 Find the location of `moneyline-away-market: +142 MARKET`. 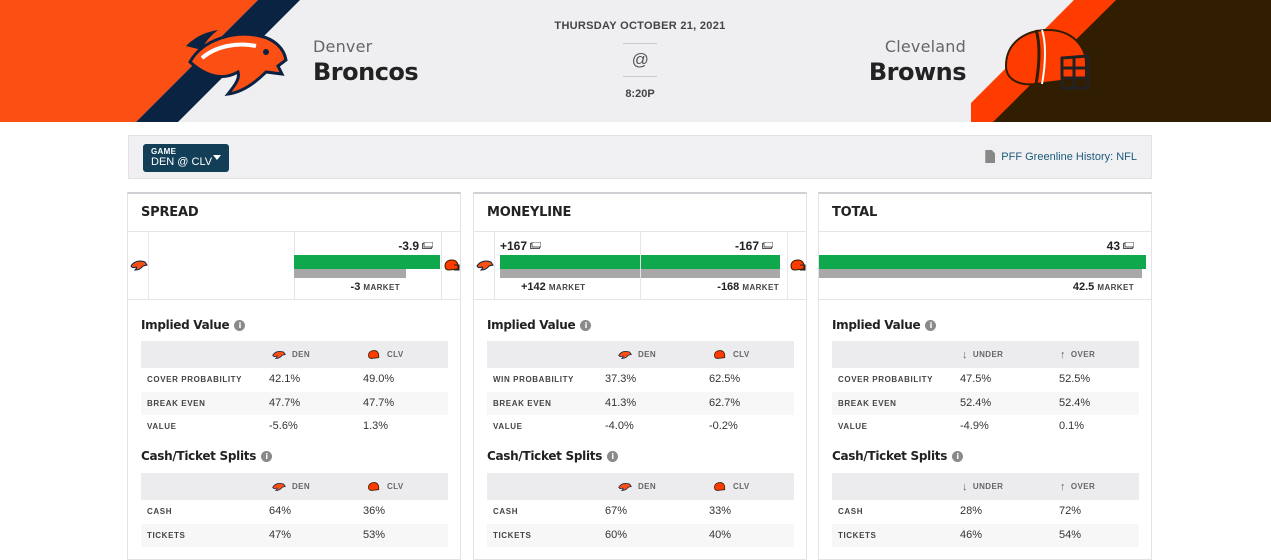

moneyline-away-market: +142 MARKET is located at coordinates (553, 287).